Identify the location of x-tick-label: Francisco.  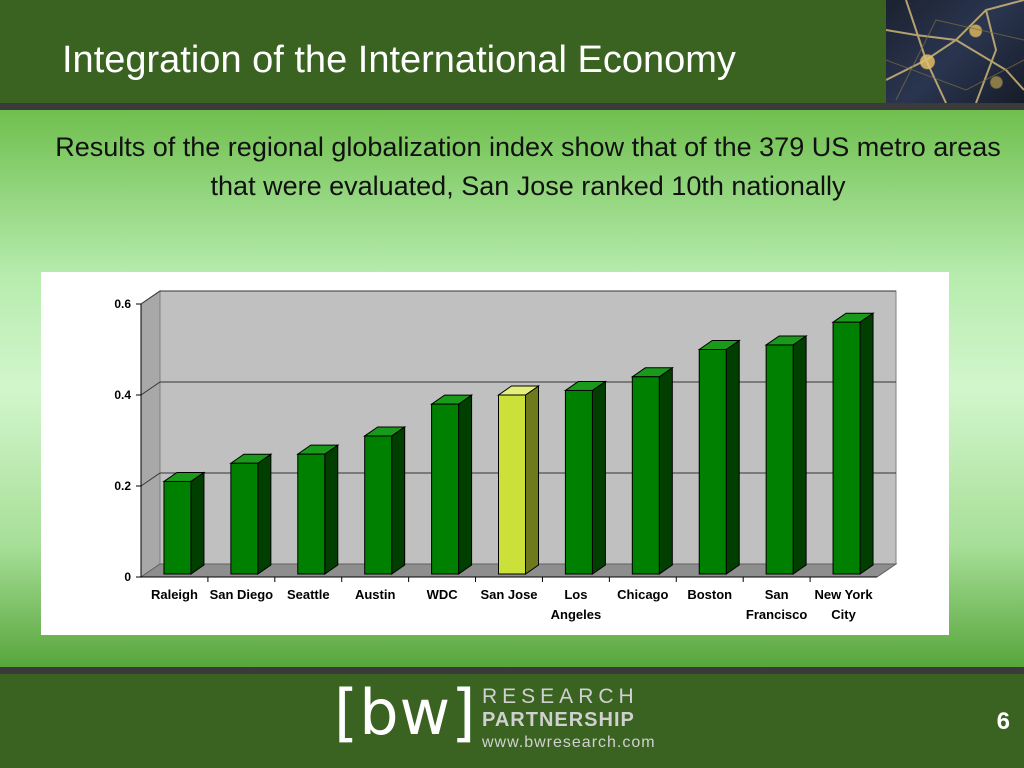
(776, 614).